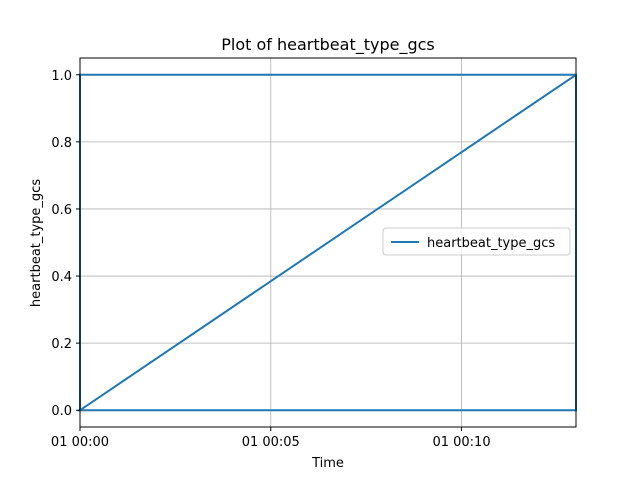  Describe the element at coordinates (61, 277) in the screenshot. I see `y-tick-label: 0.4` at that location.